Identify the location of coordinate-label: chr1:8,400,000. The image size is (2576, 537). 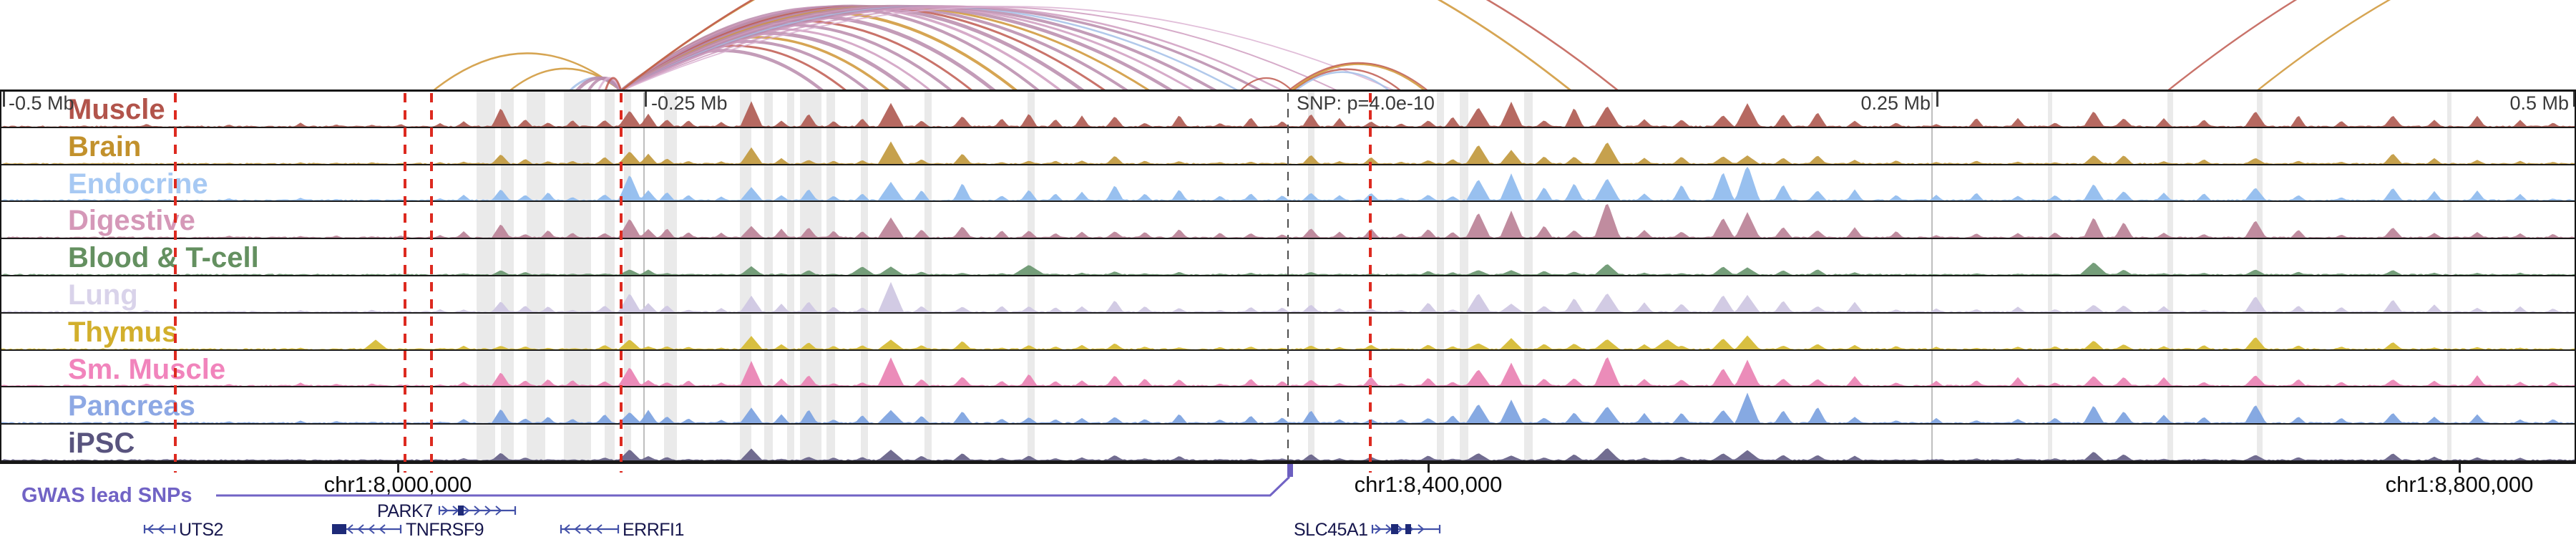
(1428, 484).